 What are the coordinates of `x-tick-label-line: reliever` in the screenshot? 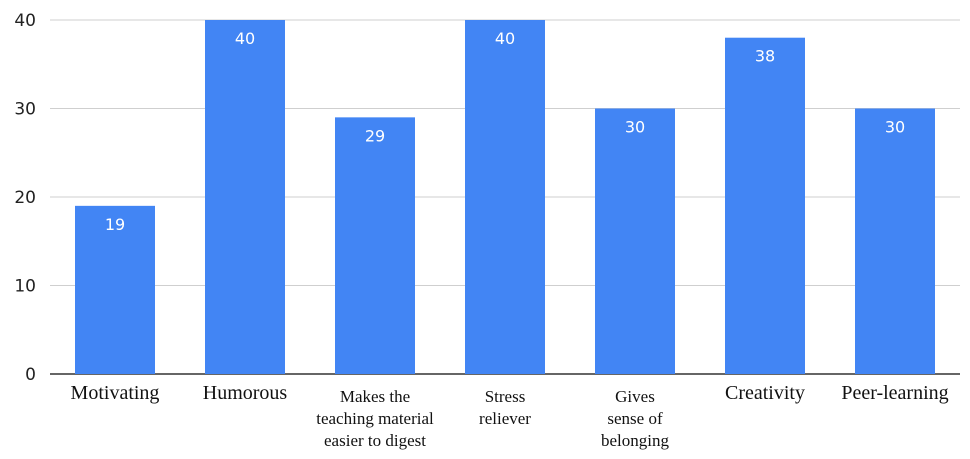 It's located at (505, 418).